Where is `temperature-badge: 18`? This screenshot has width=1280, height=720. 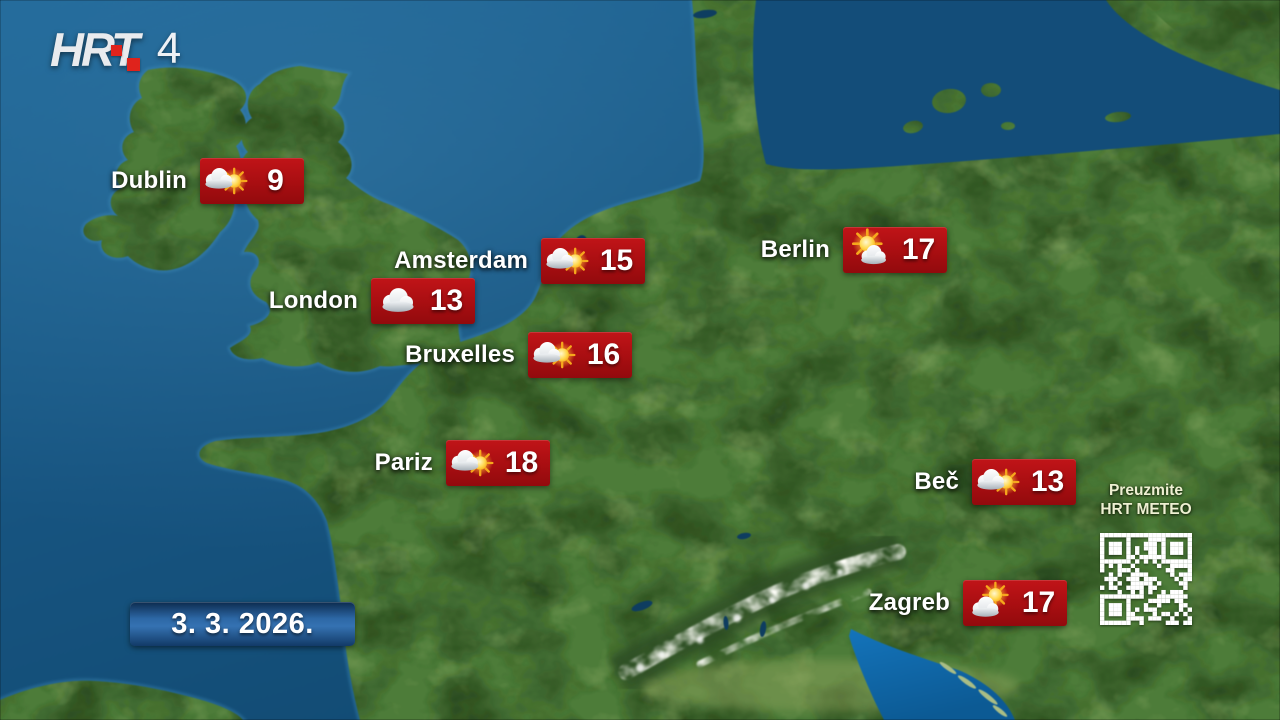 temperature-badge: 18 is located at coordinates (498, 463).